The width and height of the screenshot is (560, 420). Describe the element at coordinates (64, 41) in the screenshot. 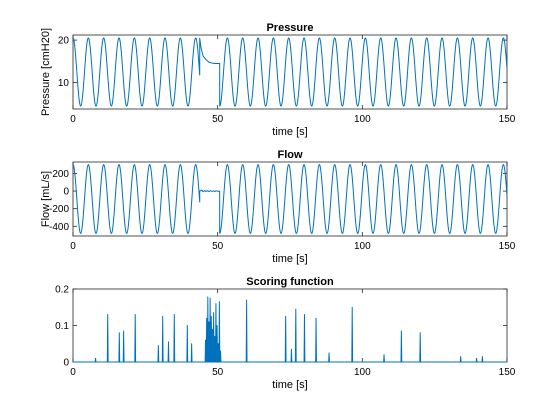

I see `pressure-ytick-label: 20` at that location.